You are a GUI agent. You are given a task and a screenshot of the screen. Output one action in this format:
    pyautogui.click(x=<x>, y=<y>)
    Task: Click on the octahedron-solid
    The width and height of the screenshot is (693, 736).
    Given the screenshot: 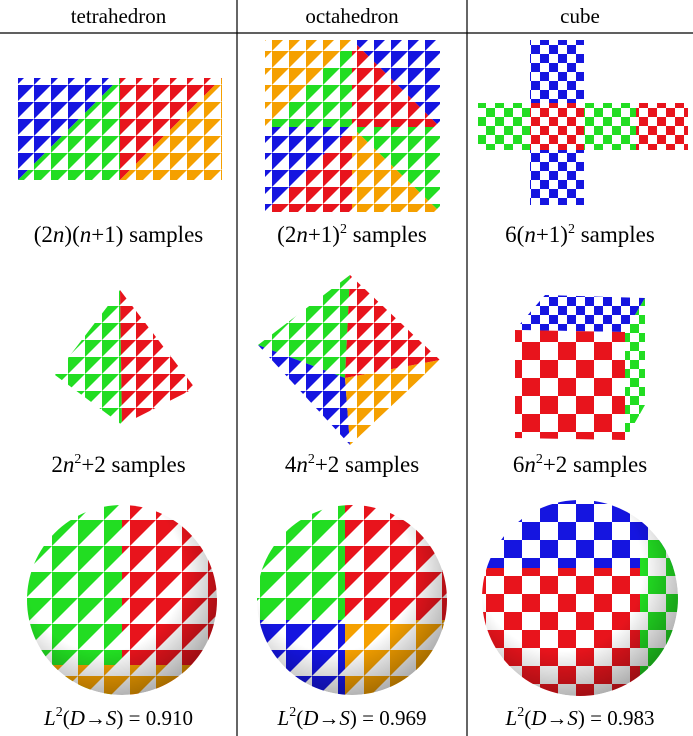 What is the action you would take?
    pyautogui.click(x=349, y=360)
    